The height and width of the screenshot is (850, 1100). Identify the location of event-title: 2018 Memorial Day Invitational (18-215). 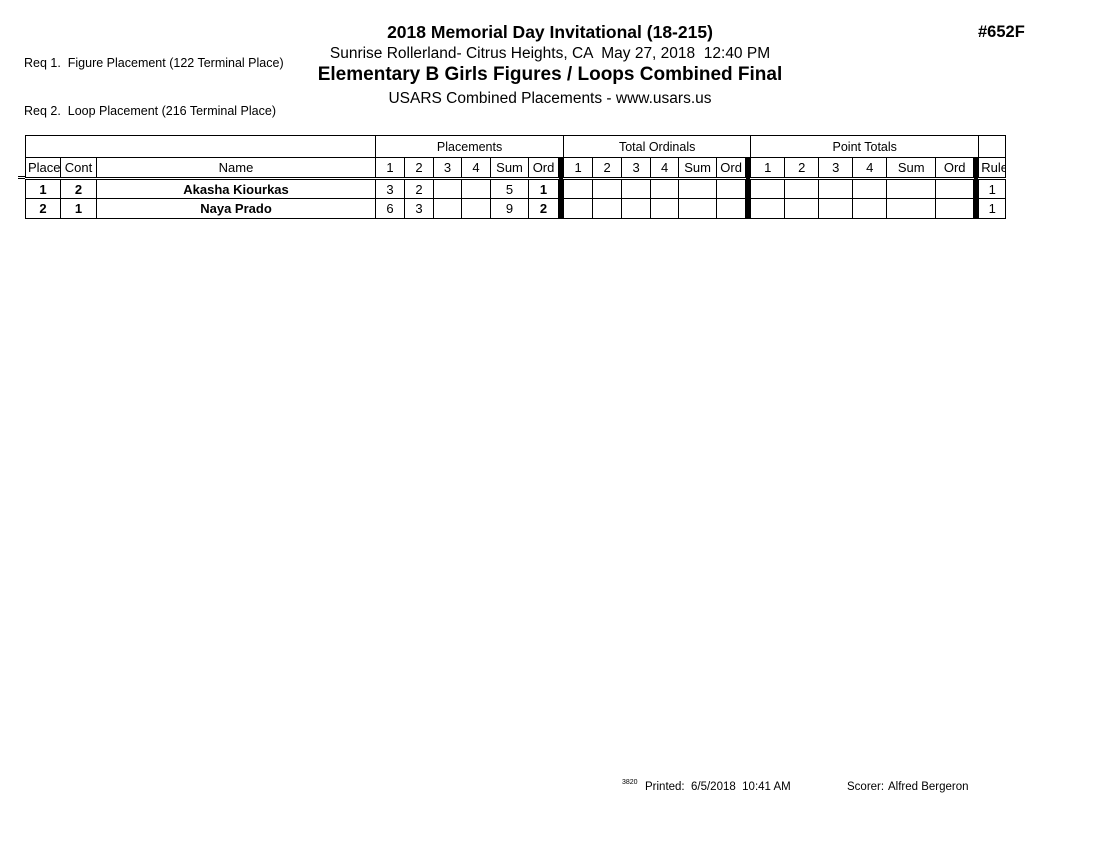
(550, 32).